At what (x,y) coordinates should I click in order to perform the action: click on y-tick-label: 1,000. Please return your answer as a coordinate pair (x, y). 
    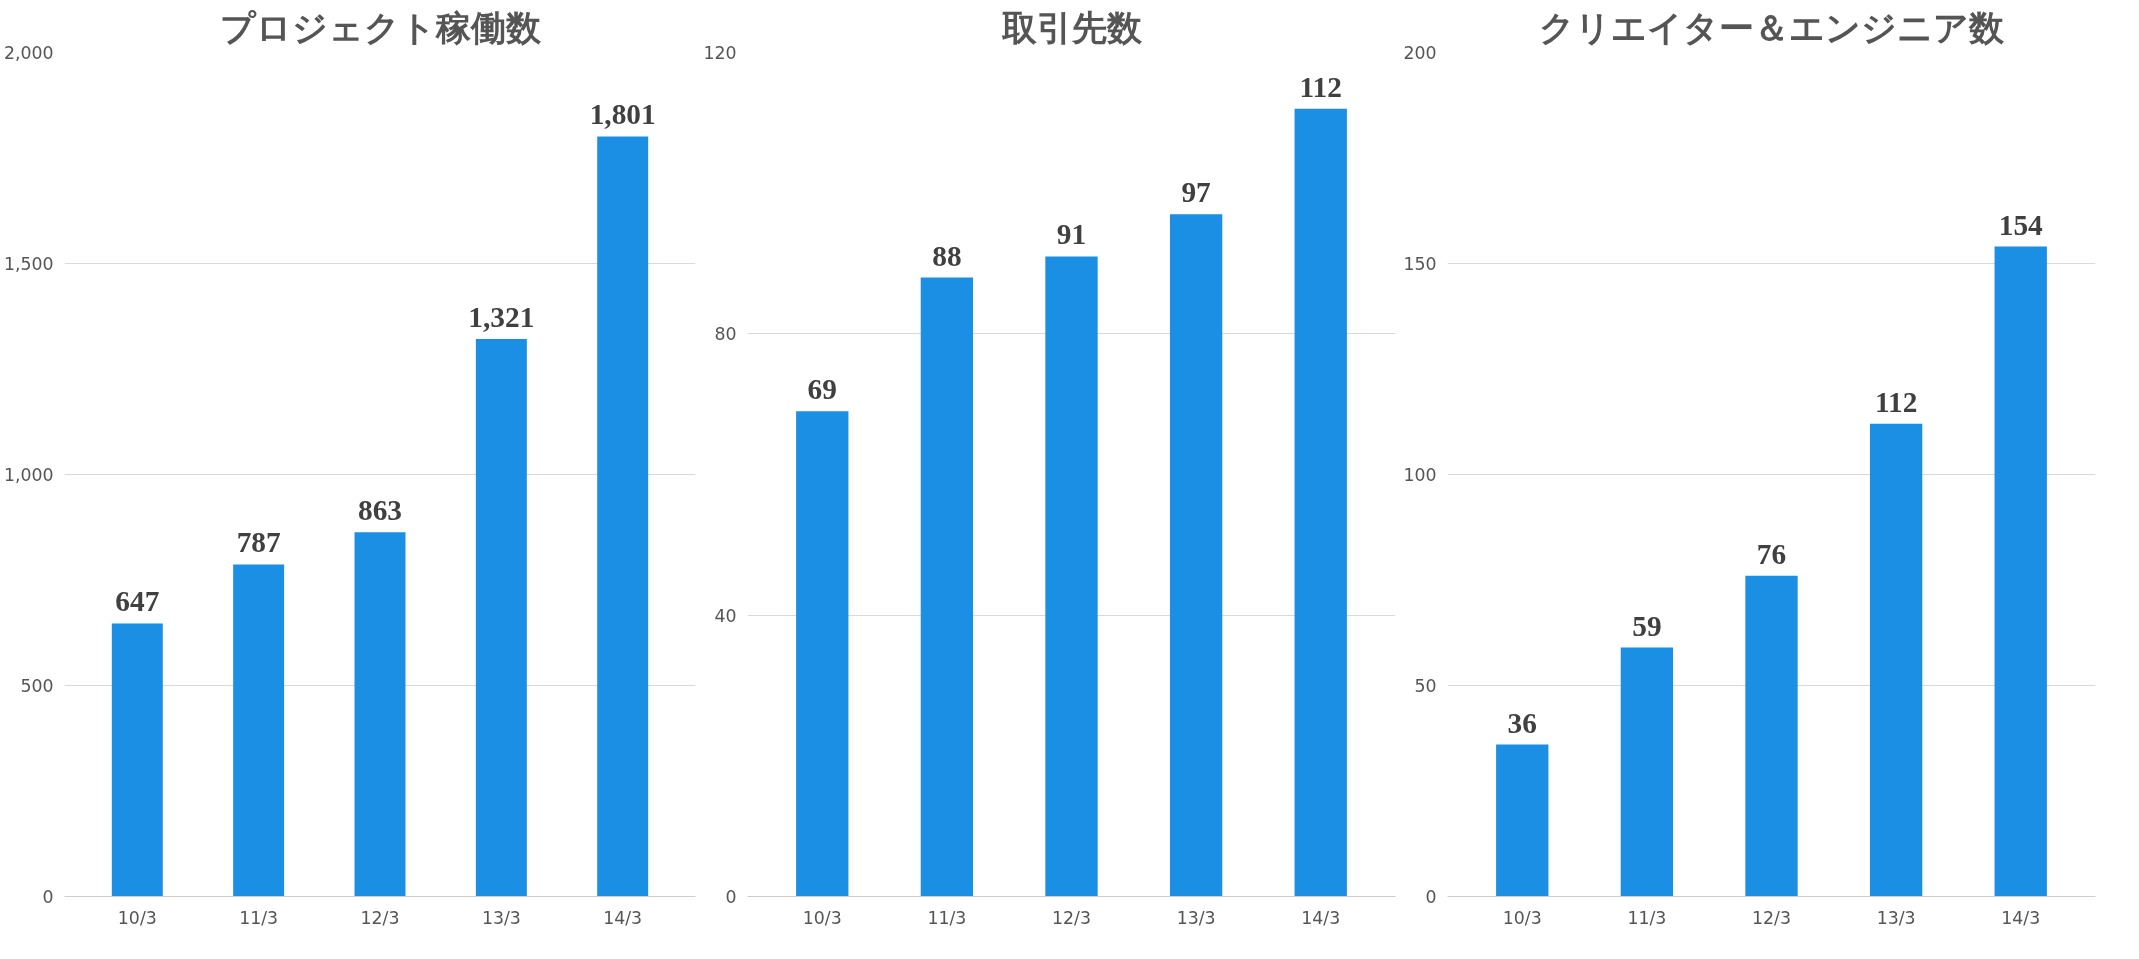
    Looking at the image, I should click on (28, 475).